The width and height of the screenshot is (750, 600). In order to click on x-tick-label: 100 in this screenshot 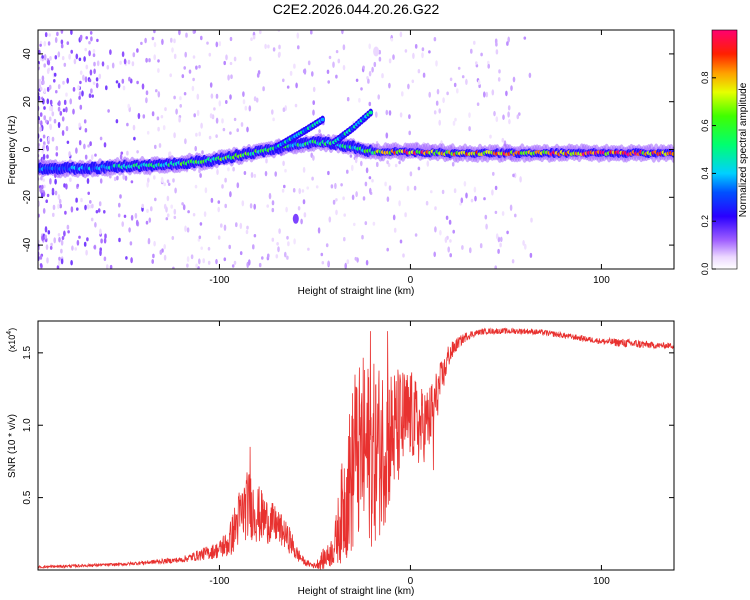, I will do `click(601, 280)`.